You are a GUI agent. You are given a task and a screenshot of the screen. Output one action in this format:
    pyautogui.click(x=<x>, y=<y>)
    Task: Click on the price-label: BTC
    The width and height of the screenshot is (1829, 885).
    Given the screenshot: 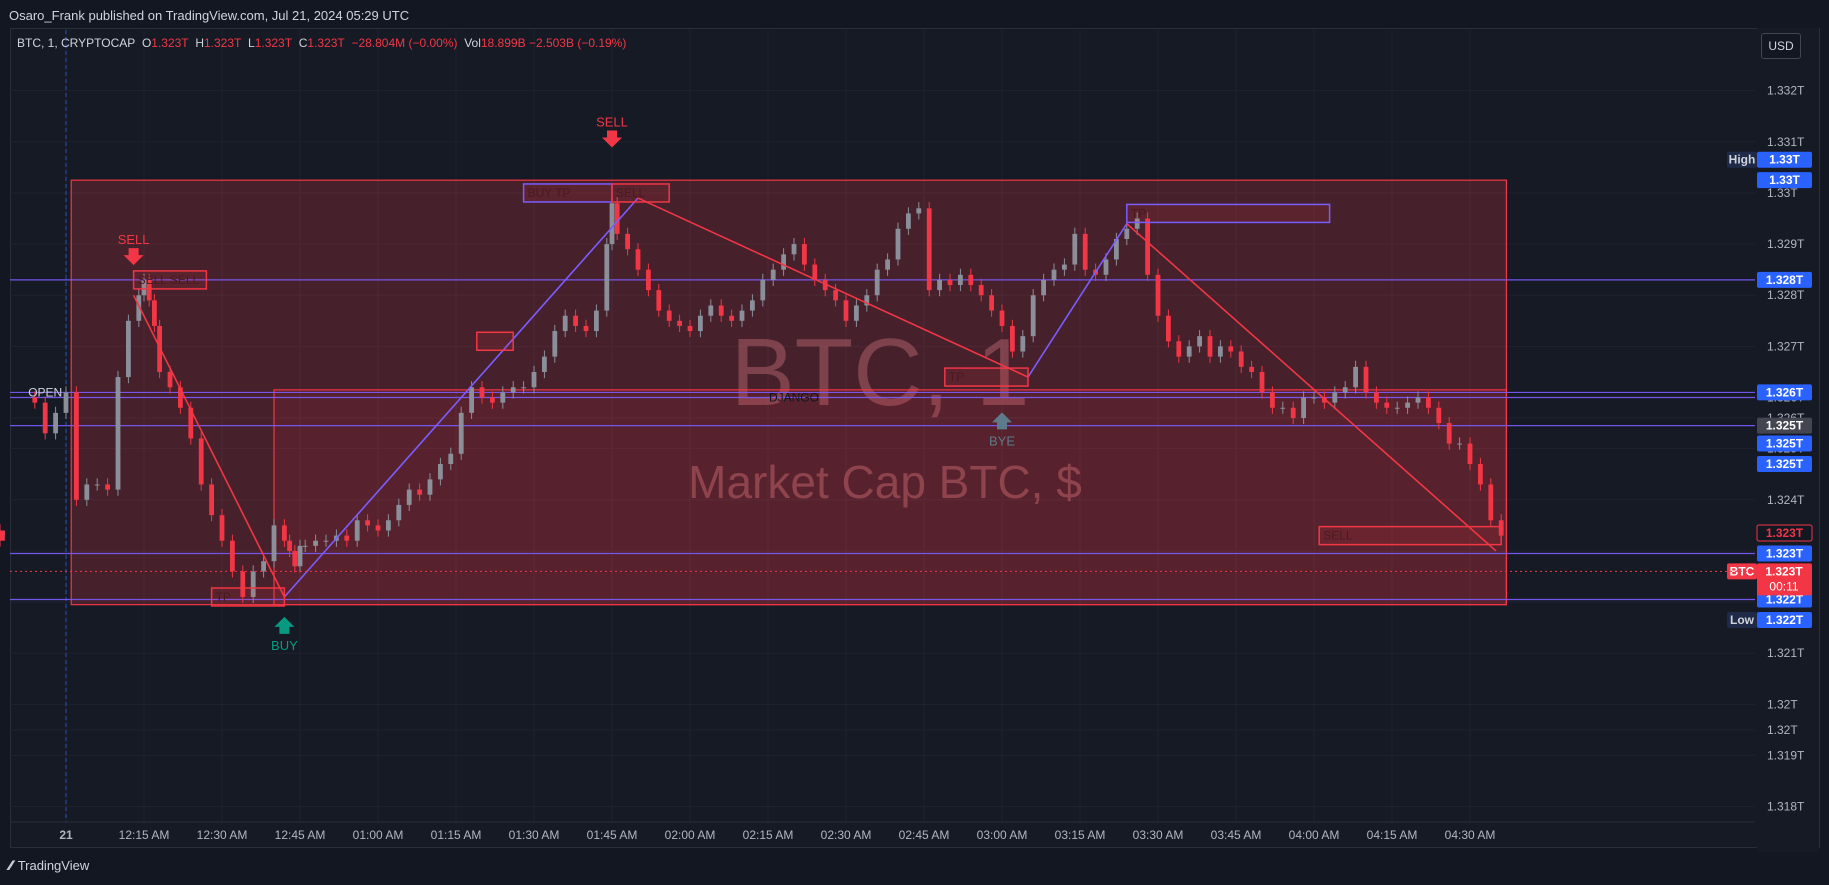 What is the action you would take?
    pyautogui.click(x=1742, y=571)
    